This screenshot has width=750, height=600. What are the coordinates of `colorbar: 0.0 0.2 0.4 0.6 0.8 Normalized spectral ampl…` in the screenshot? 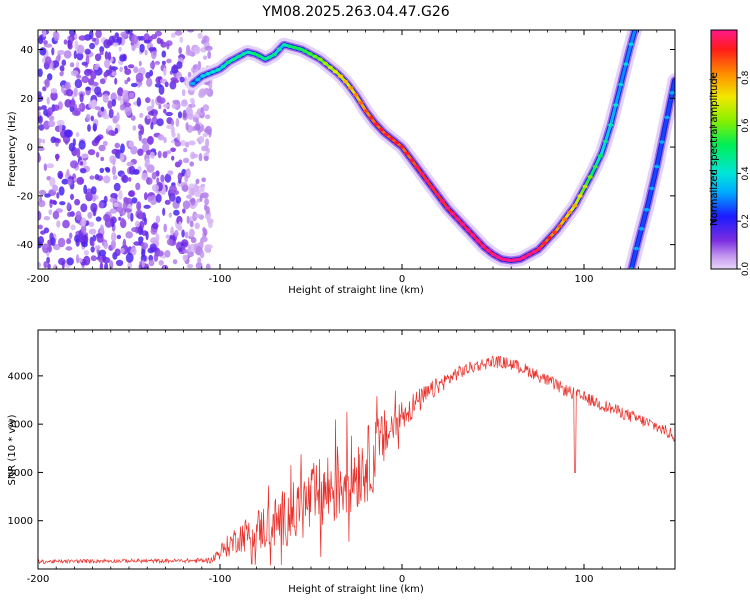 It's located at (729, 153).